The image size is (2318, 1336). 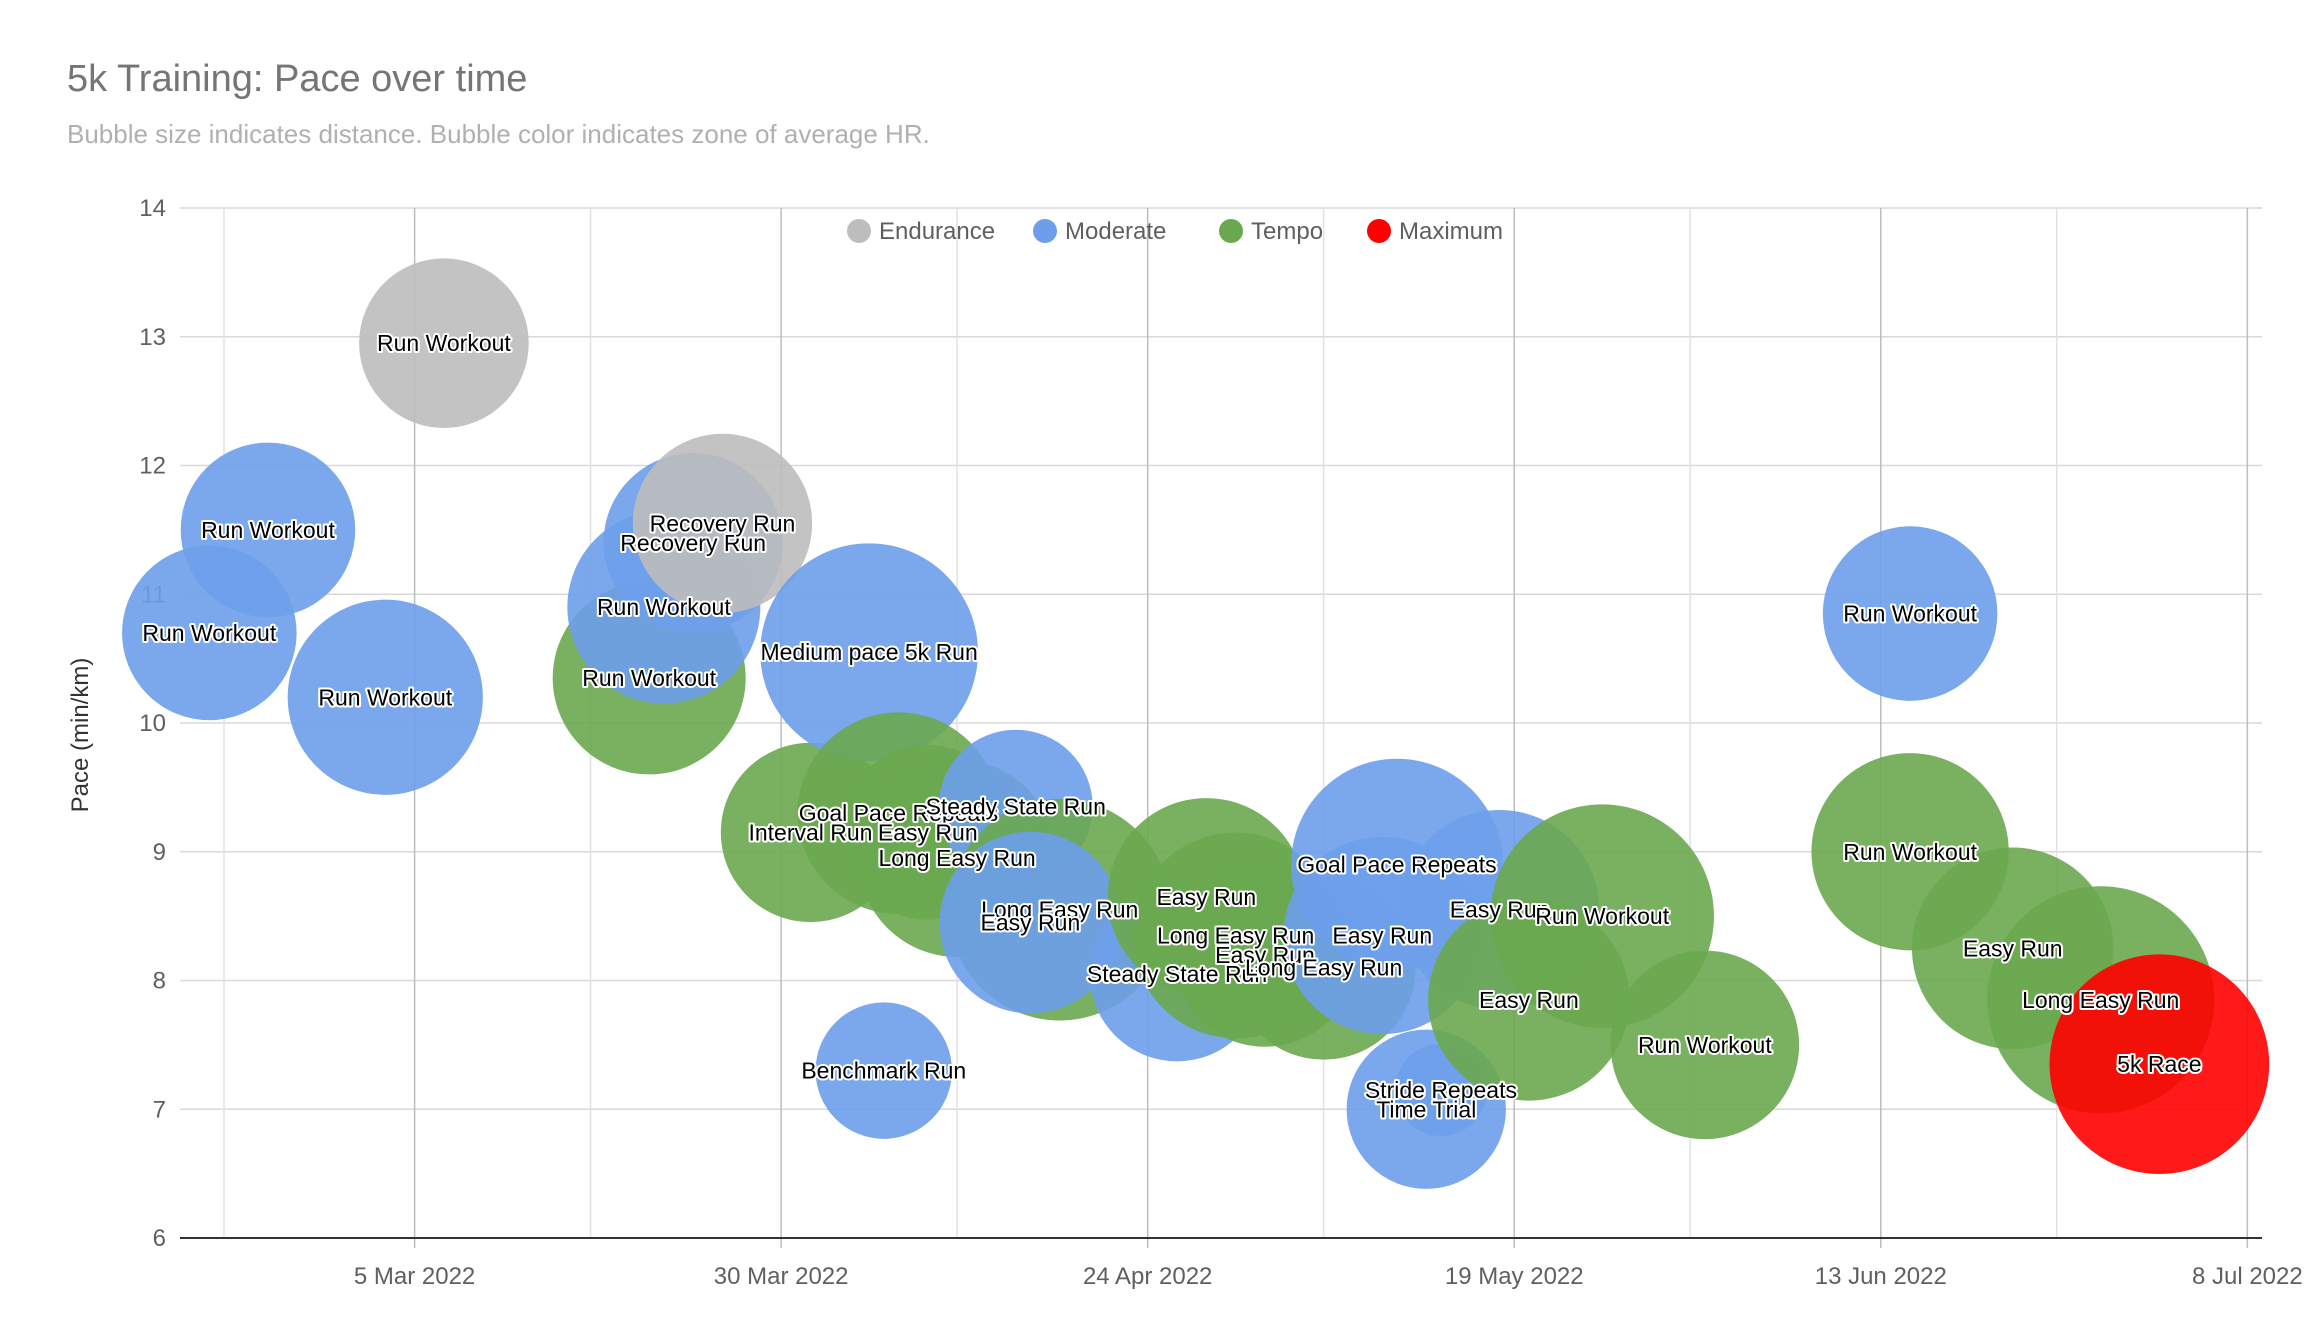 What do you see at coordinates (159, 1238) in the screenshot?
I see `y-tick-label: 6` at bounding box center [159, 1238].